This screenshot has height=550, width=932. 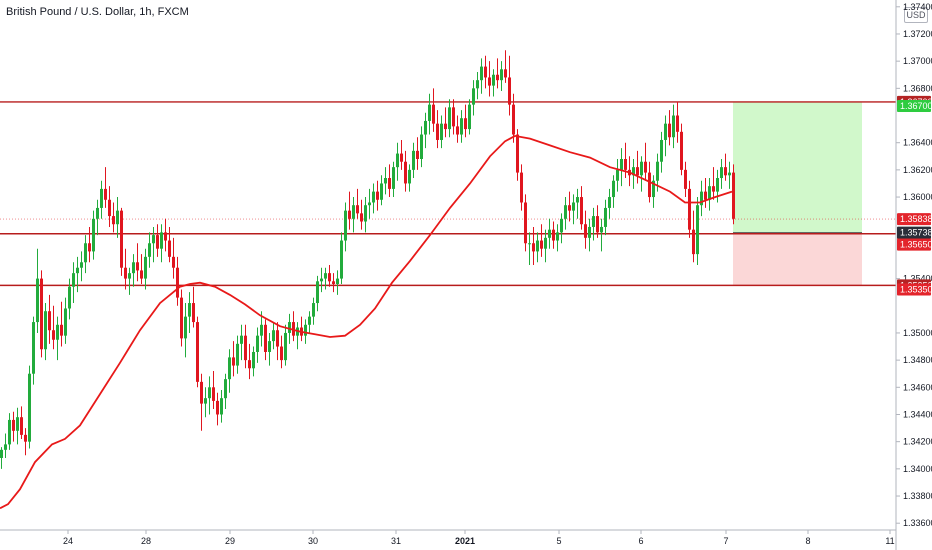 I want to click on price-tag: 1.35838, so click(x=914, y=219).